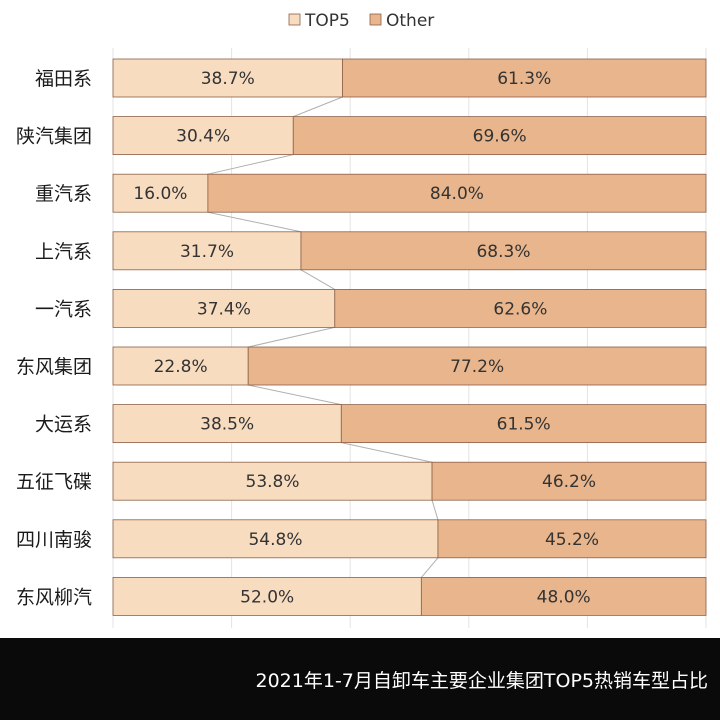 The image size is (720, 720). Describe the element at coordinates (54, 137) in the screenshot. I see `category-label: 陕汽集团` at that location.